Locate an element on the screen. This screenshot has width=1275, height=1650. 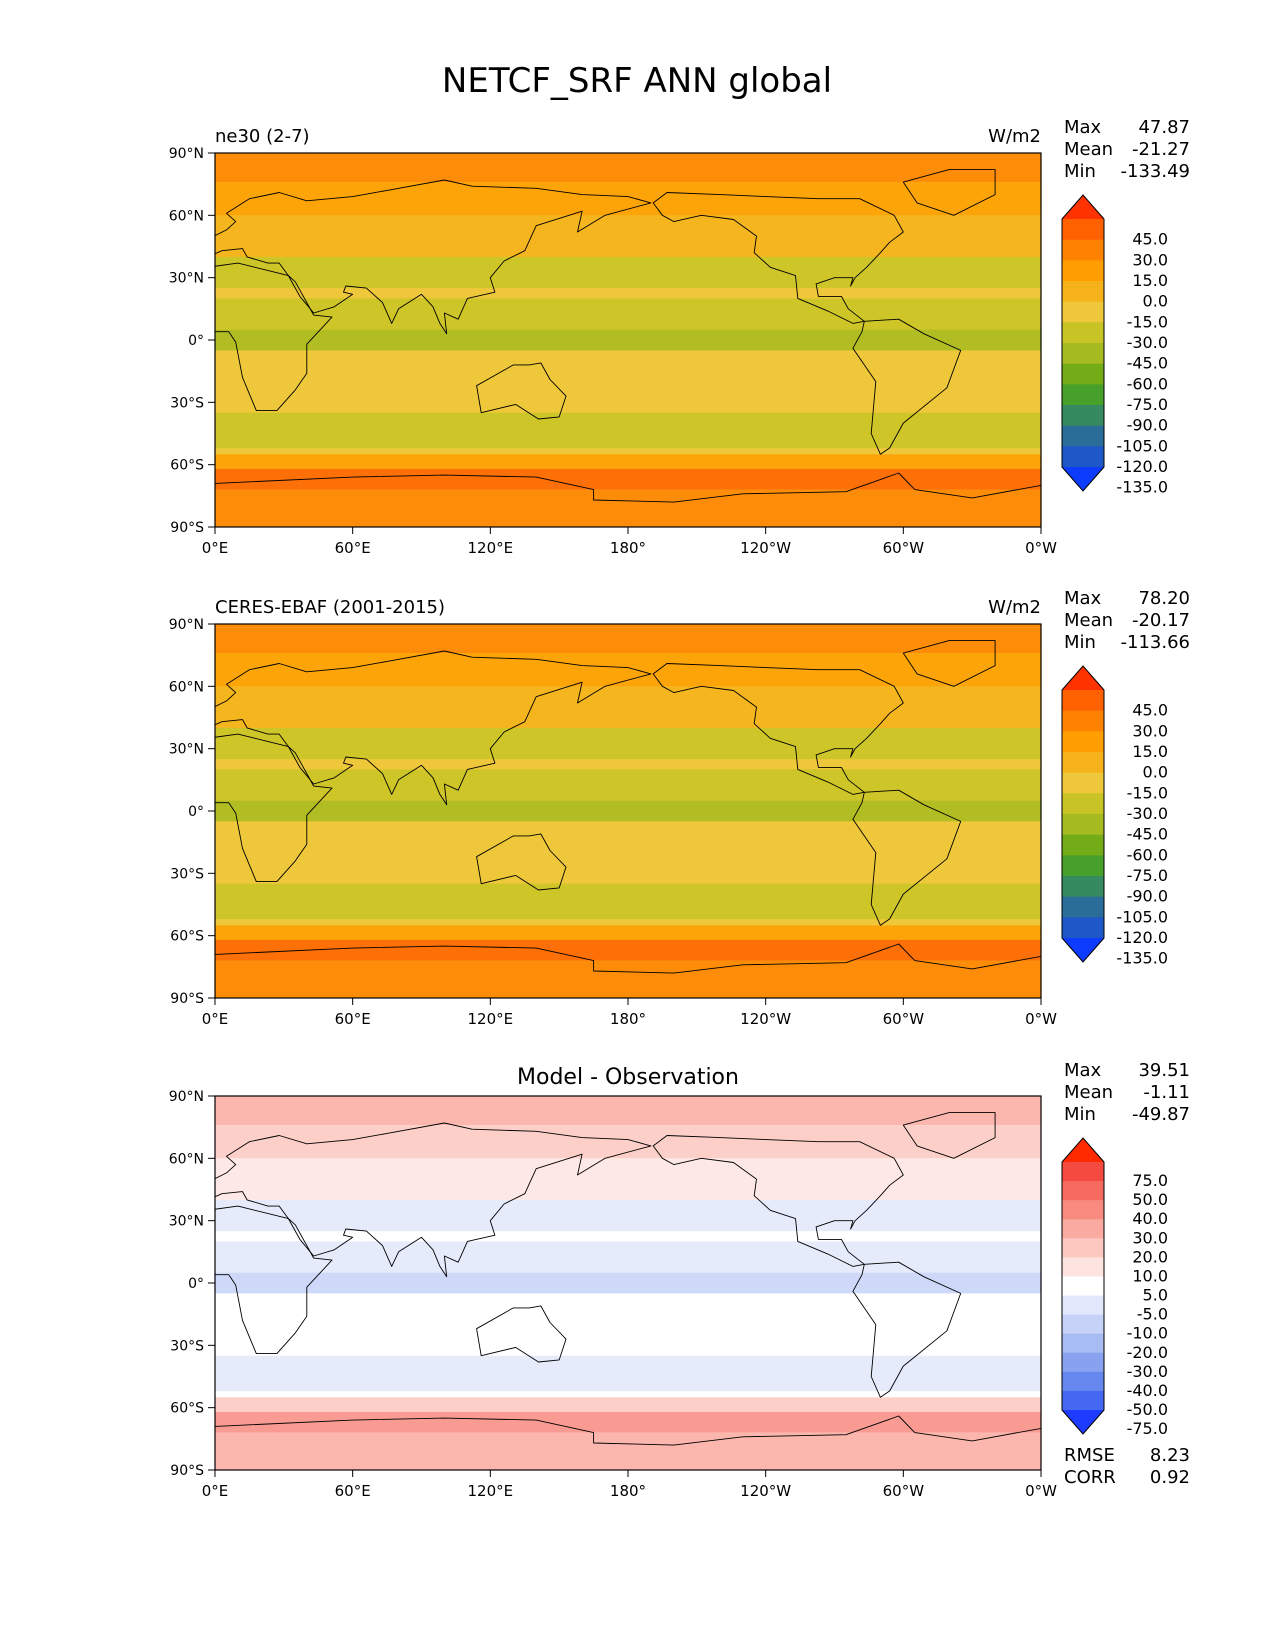
stat-value-max: 78.20 is located at coordinates (1164, 598).